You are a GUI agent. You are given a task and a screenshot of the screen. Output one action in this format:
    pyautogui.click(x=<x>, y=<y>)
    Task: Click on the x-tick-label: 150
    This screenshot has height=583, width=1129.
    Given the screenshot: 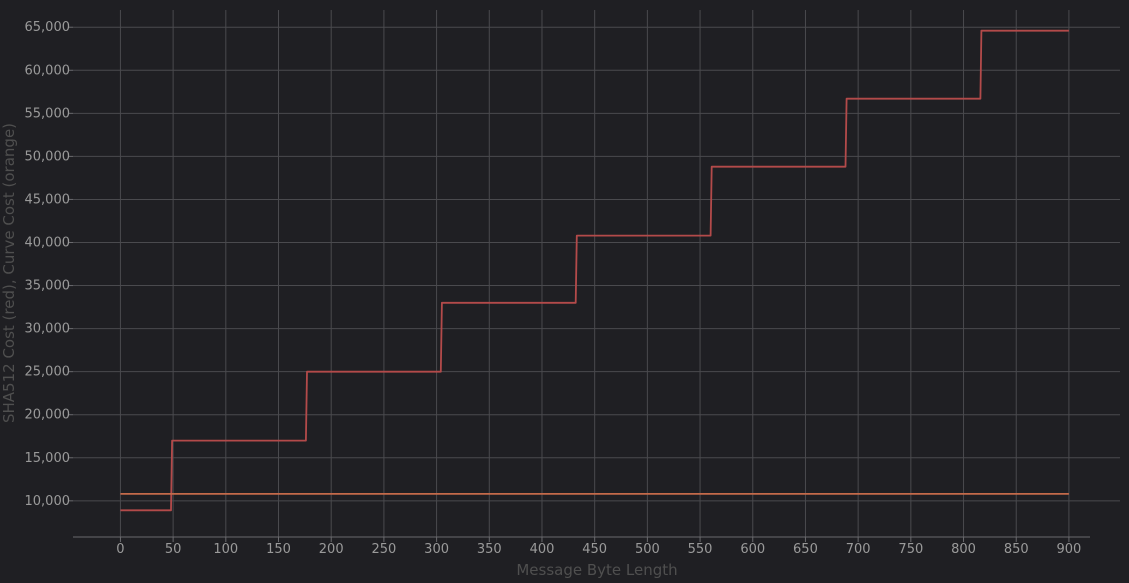 What is the action you would take?
    pyautogui.click(x=278, y=549)
    